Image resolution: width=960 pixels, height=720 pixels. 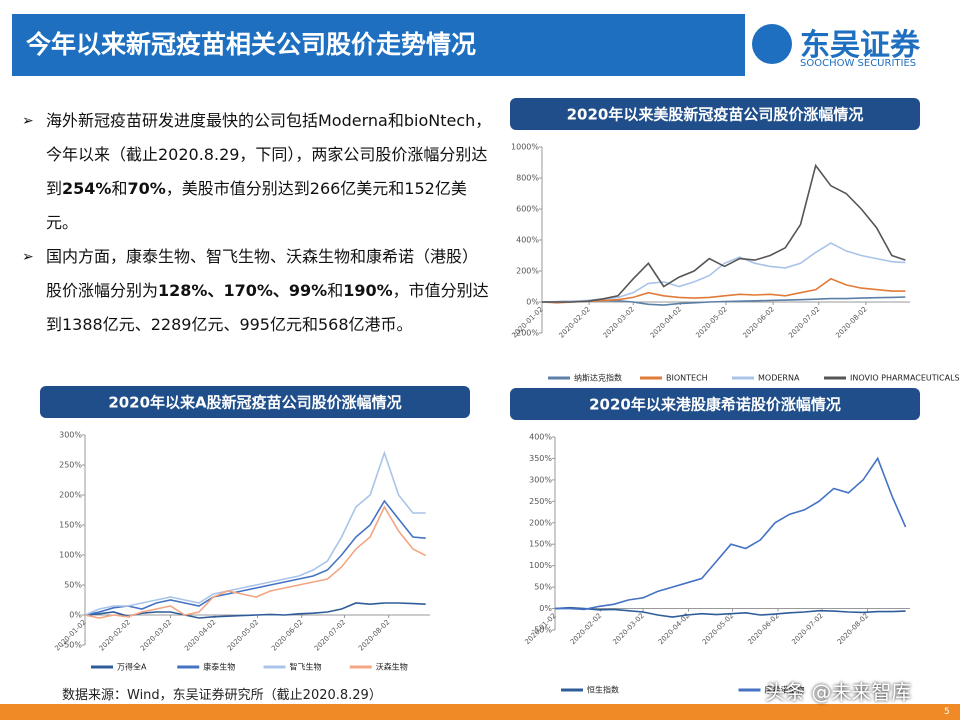 I want to click on bullet-text: 国内方面，康泰生物、智飞生物、沃森生物和康希诺（港股）股价涨幅分别为, so click(x=262, y=273).